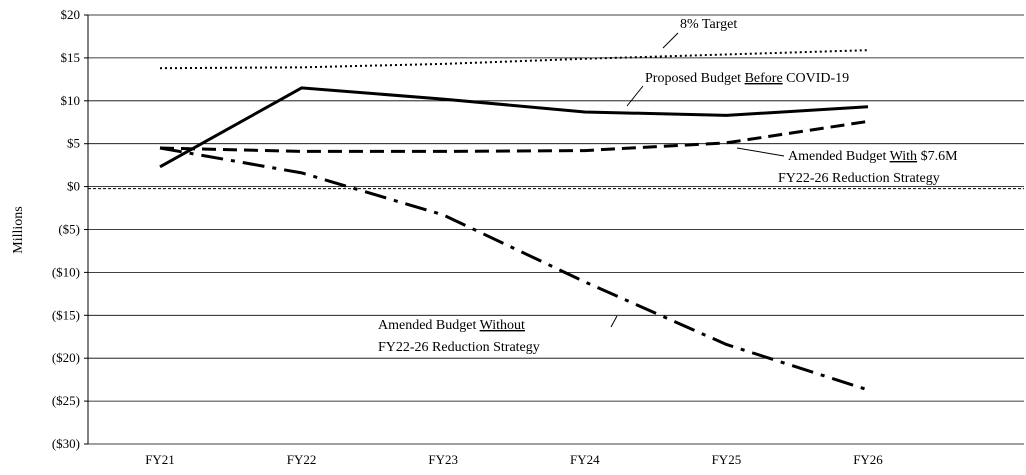  What do you see at coordinates (708, 24) in the screenshot?
I see `annotation: 8% Target` at bounding box center [708, 24].